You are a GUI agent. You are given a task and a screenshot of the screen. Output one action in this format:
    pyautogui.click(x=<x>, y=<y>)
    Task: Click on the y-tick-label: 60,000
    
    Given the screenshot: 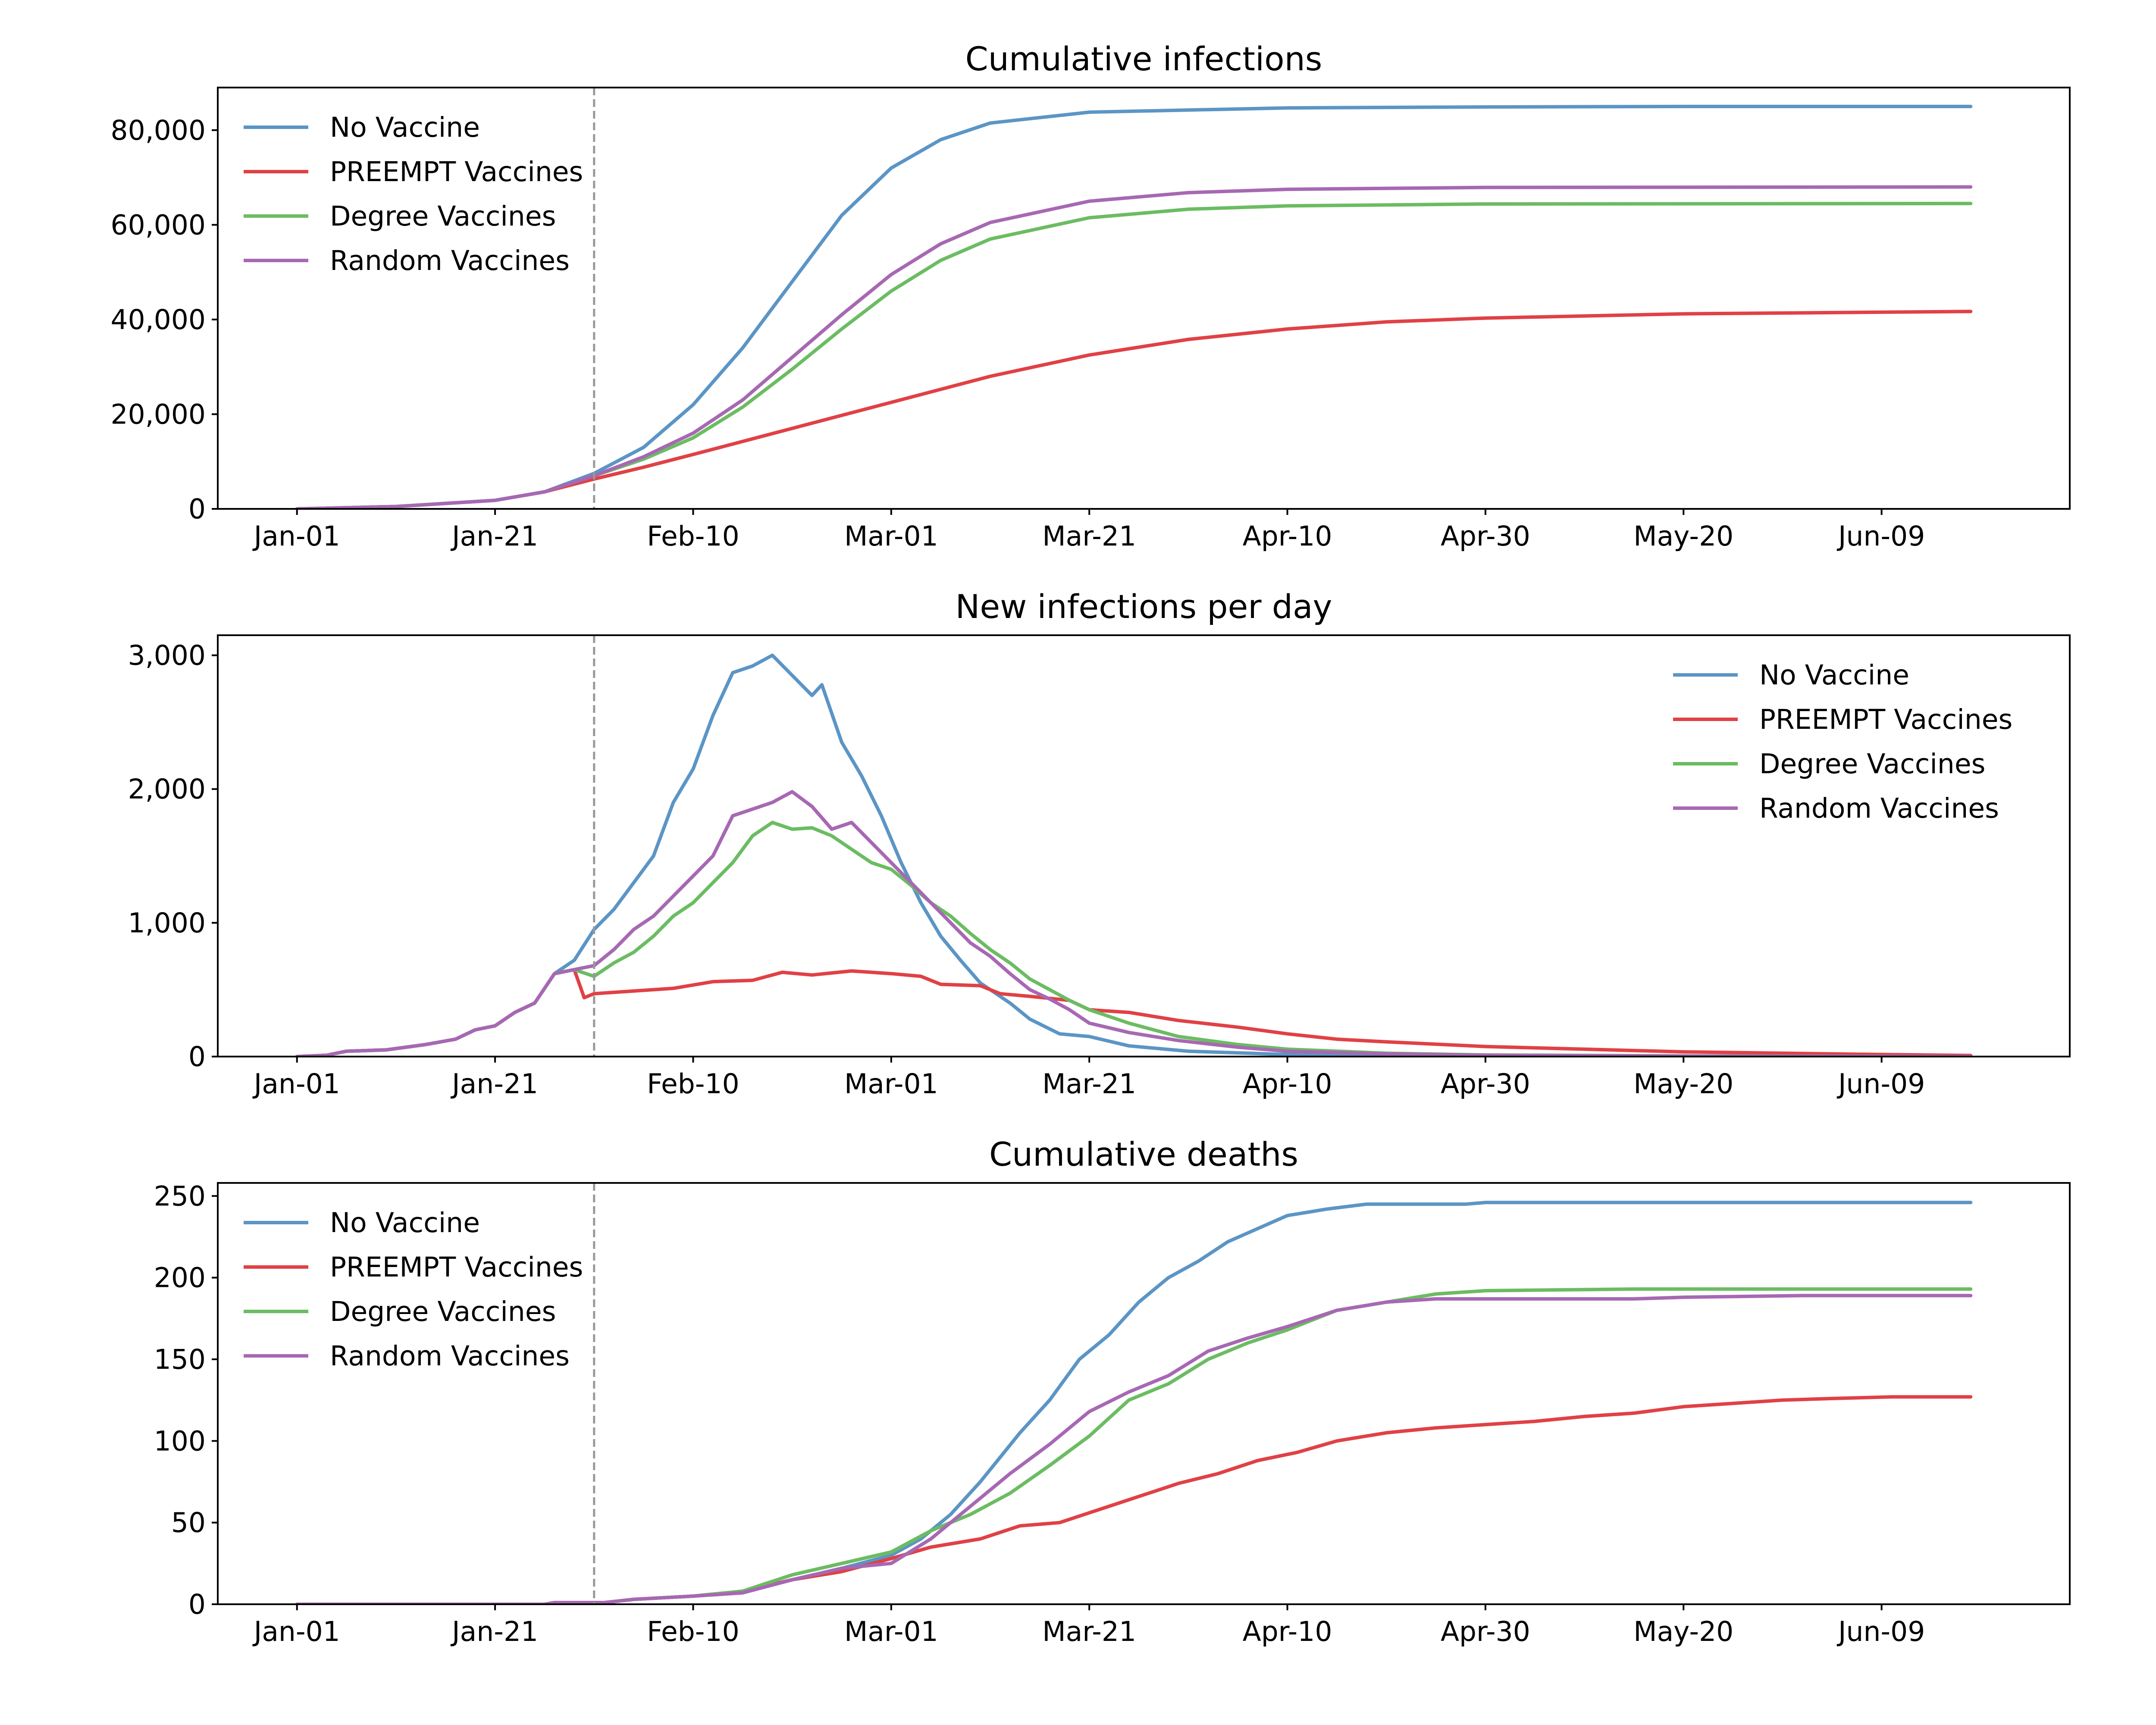 What is the action you would take?
    pyautogui.click(x=158, y=225)
    